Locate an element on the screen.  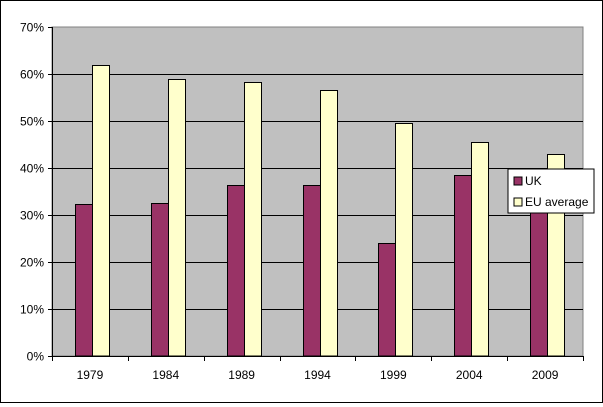
bar-eu-average-1989 is located at coordinates (253, 219).